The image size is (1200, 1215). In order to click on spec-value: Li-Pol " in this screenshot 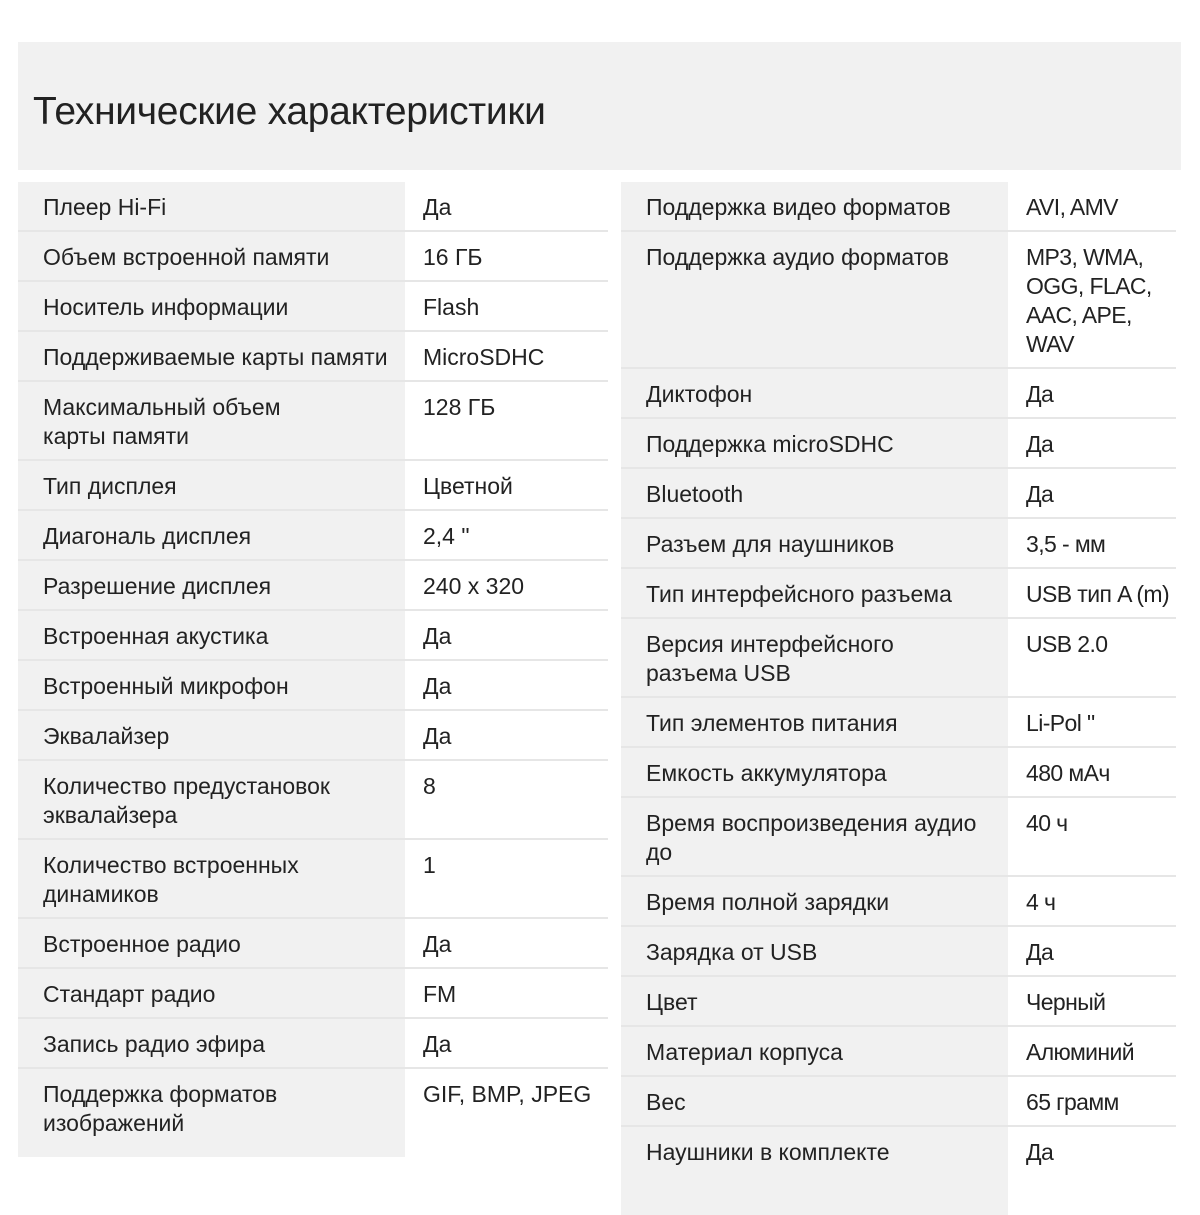, I will do `click(1060, 723)`.